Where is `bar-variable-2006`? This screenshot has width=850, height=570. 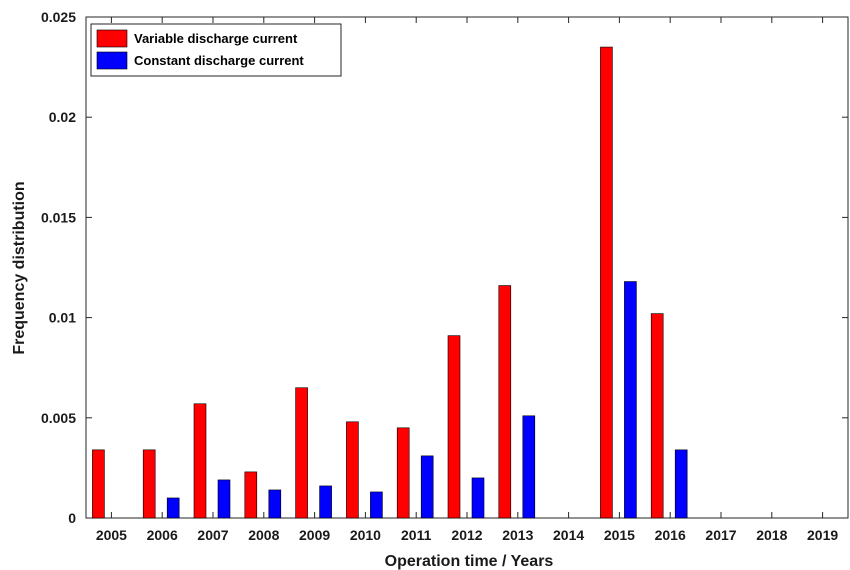
bar-variable-2006 is located at coordinates (149, 484).